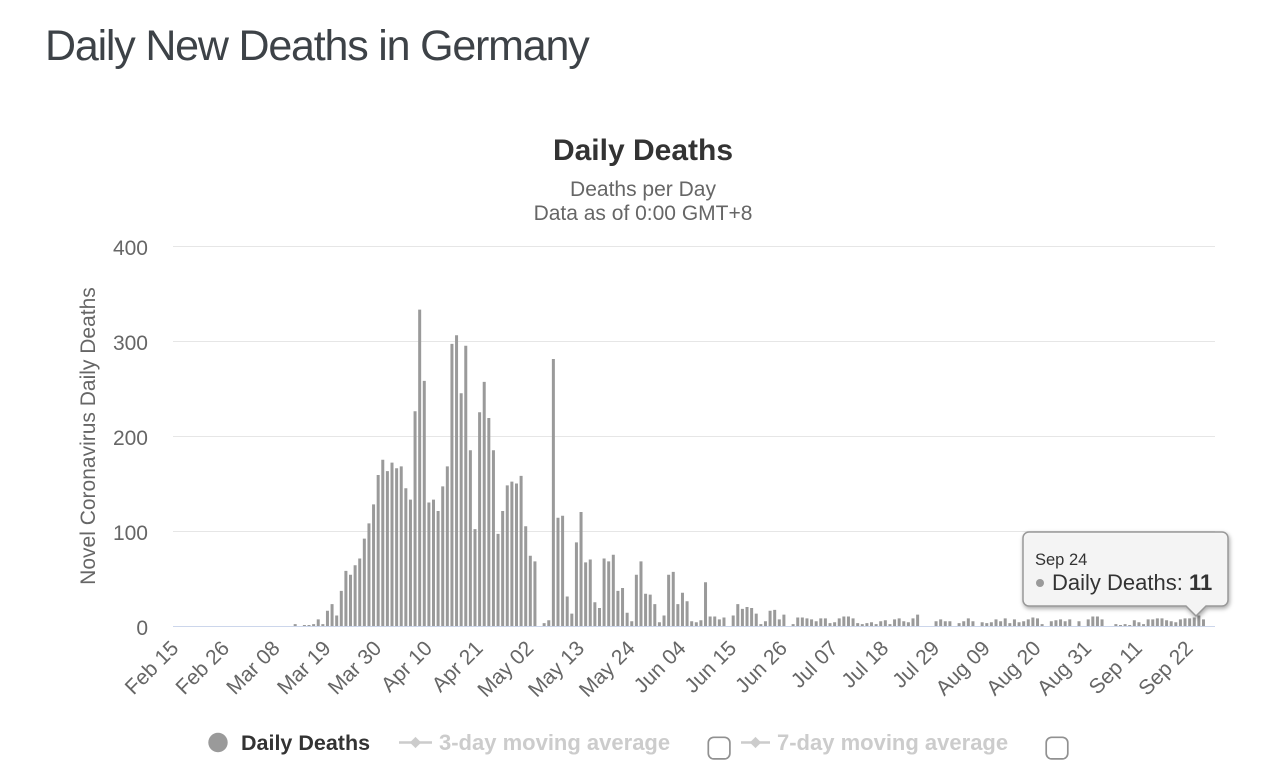 This screenshot has height=776, width=1280. I want to click on svg-text: Sep 24, so click(1061, 560).